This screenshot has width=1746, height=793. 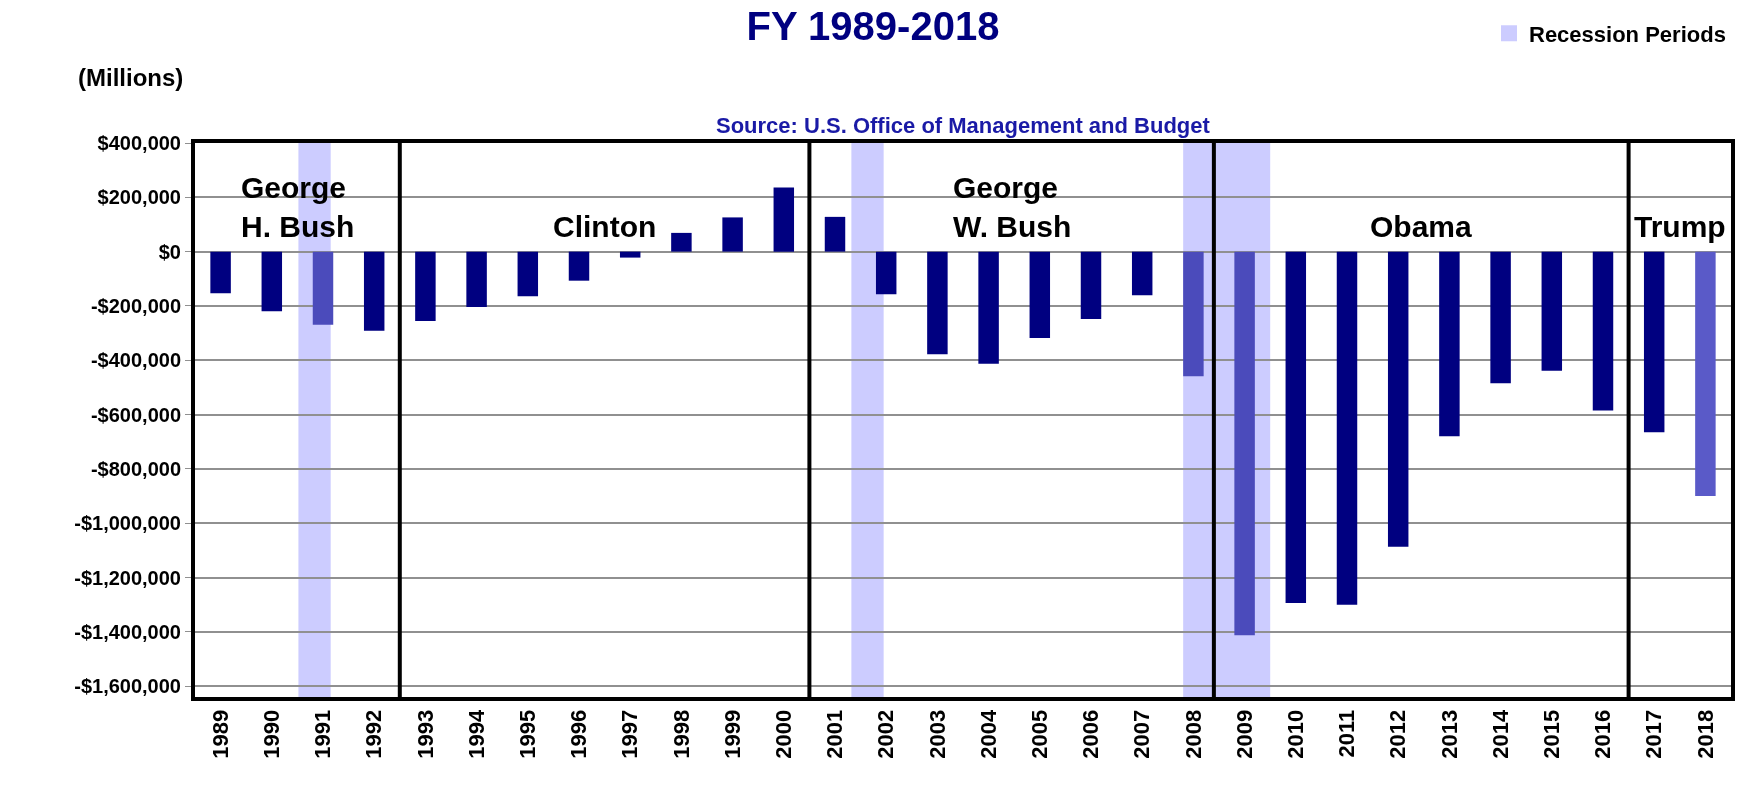 What do you see at coordinates (169, 251) in the screenshot?
I see `y-tick-label: $0` at bounding box center [169, 251].